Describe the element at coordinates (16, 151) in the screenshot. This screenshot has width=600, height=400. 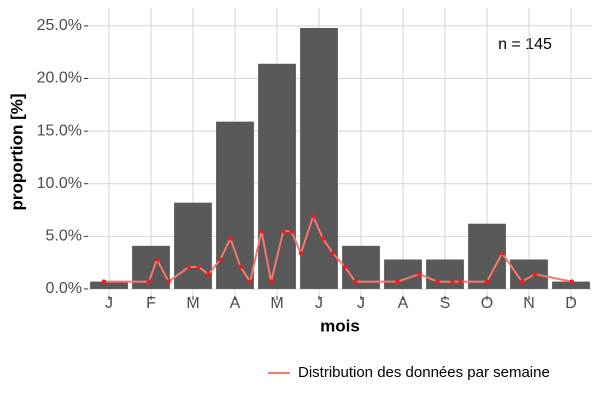
I see `y-axis-title: proportion [%]` at that location.